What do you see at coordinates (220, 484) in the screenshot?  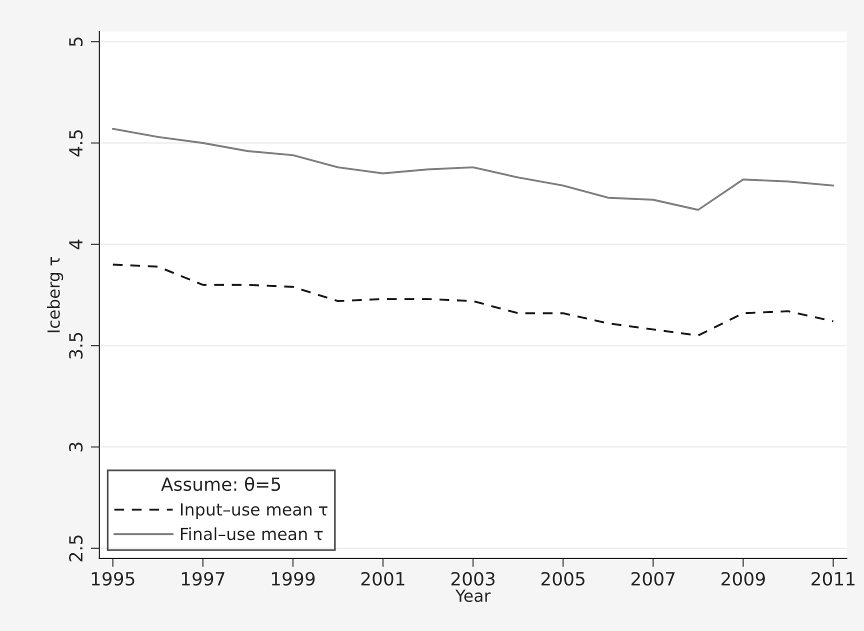 I see `legend-title: Assume: θ=5` at bounding box center [220, 484].